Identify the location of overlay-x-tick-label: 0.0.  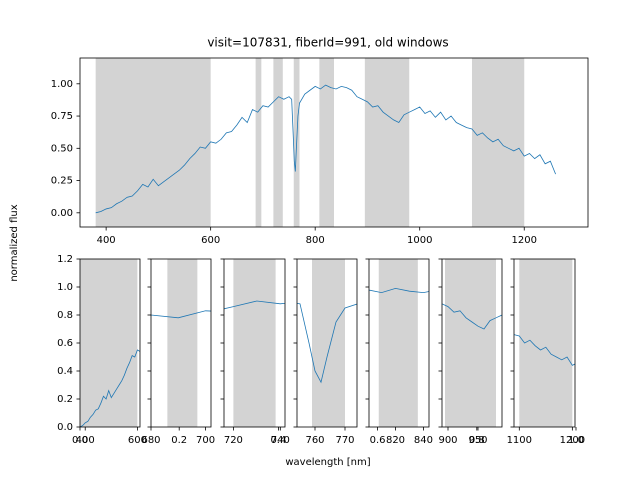
(80, 440).